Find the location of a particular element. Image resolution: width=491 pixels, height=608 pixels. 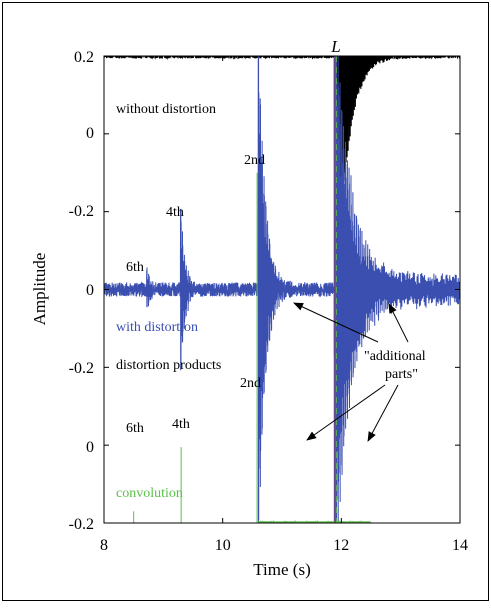

label-blue-6th: 6th is located at coordinates (135, 267).